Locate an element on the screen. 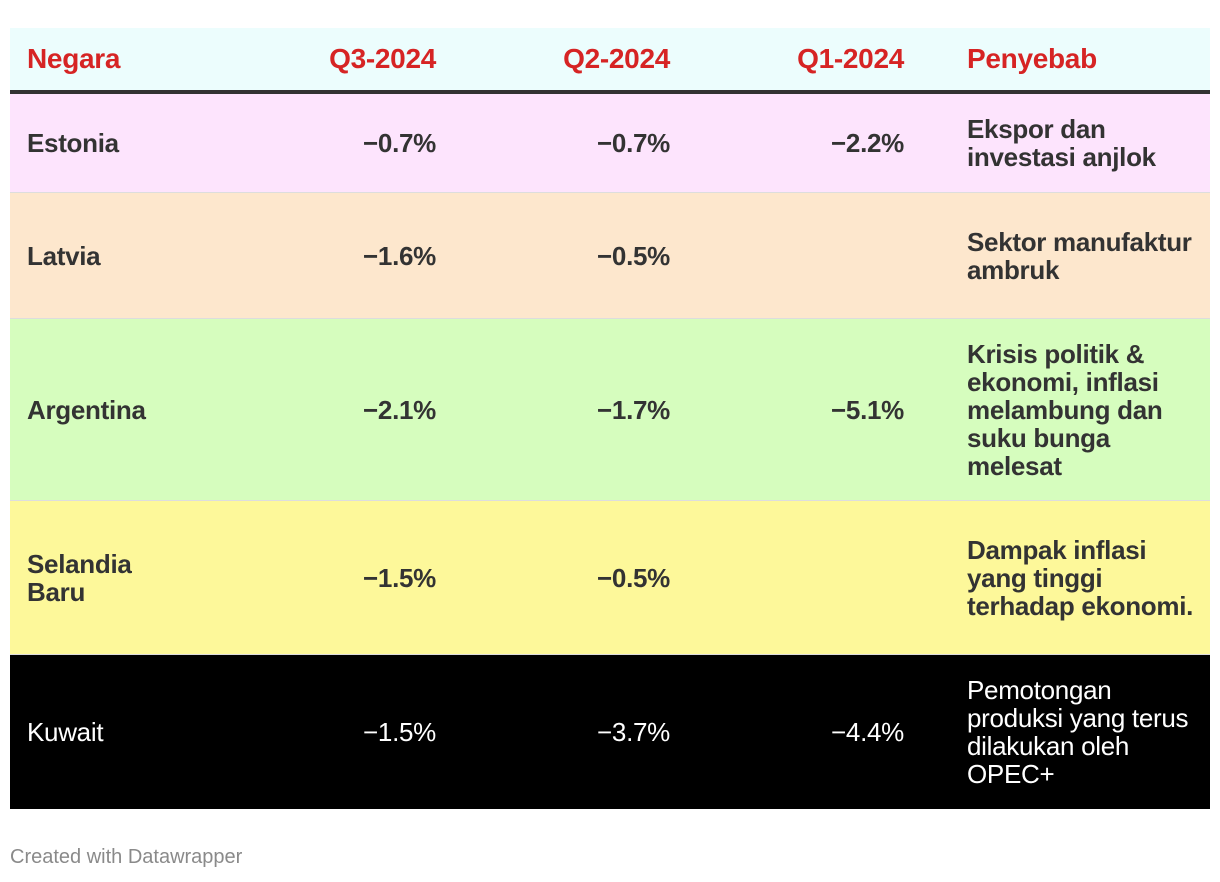 Image resolution: width=1220 pixels, height=882 pixels. datawrapper-credit: Created with Datawrapper is located at coordinates (126, 857).